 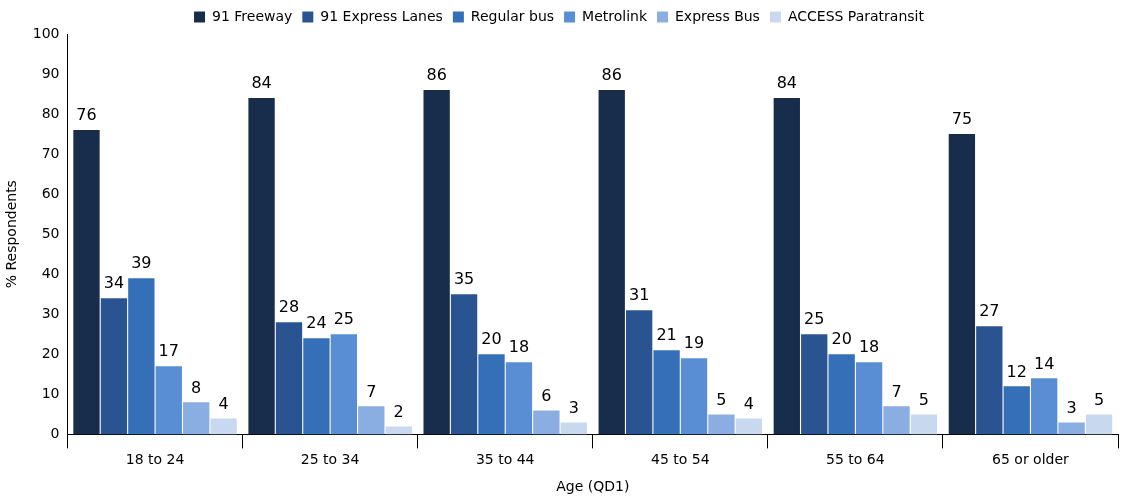 What do you see at coordinates (856, 15) in the screenshot?
I see `legend-label: ACCESS Paratransit` at bounding box center [856, 15].